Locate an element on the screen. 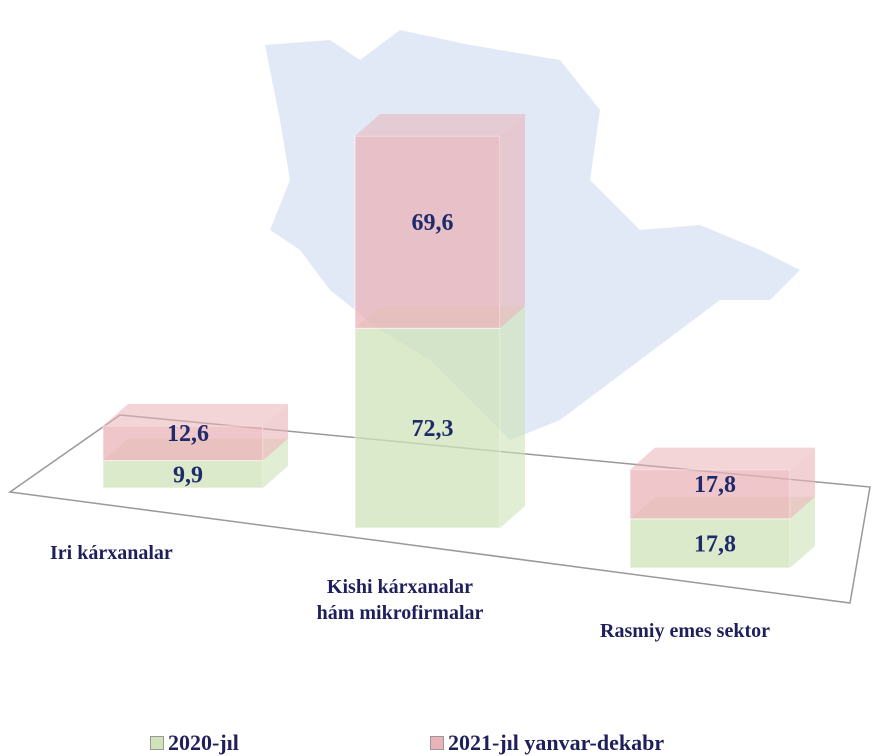  x-tick-label: Kishi kárxanalar hám mikrofirmalar is located at coordinates (400, 600).